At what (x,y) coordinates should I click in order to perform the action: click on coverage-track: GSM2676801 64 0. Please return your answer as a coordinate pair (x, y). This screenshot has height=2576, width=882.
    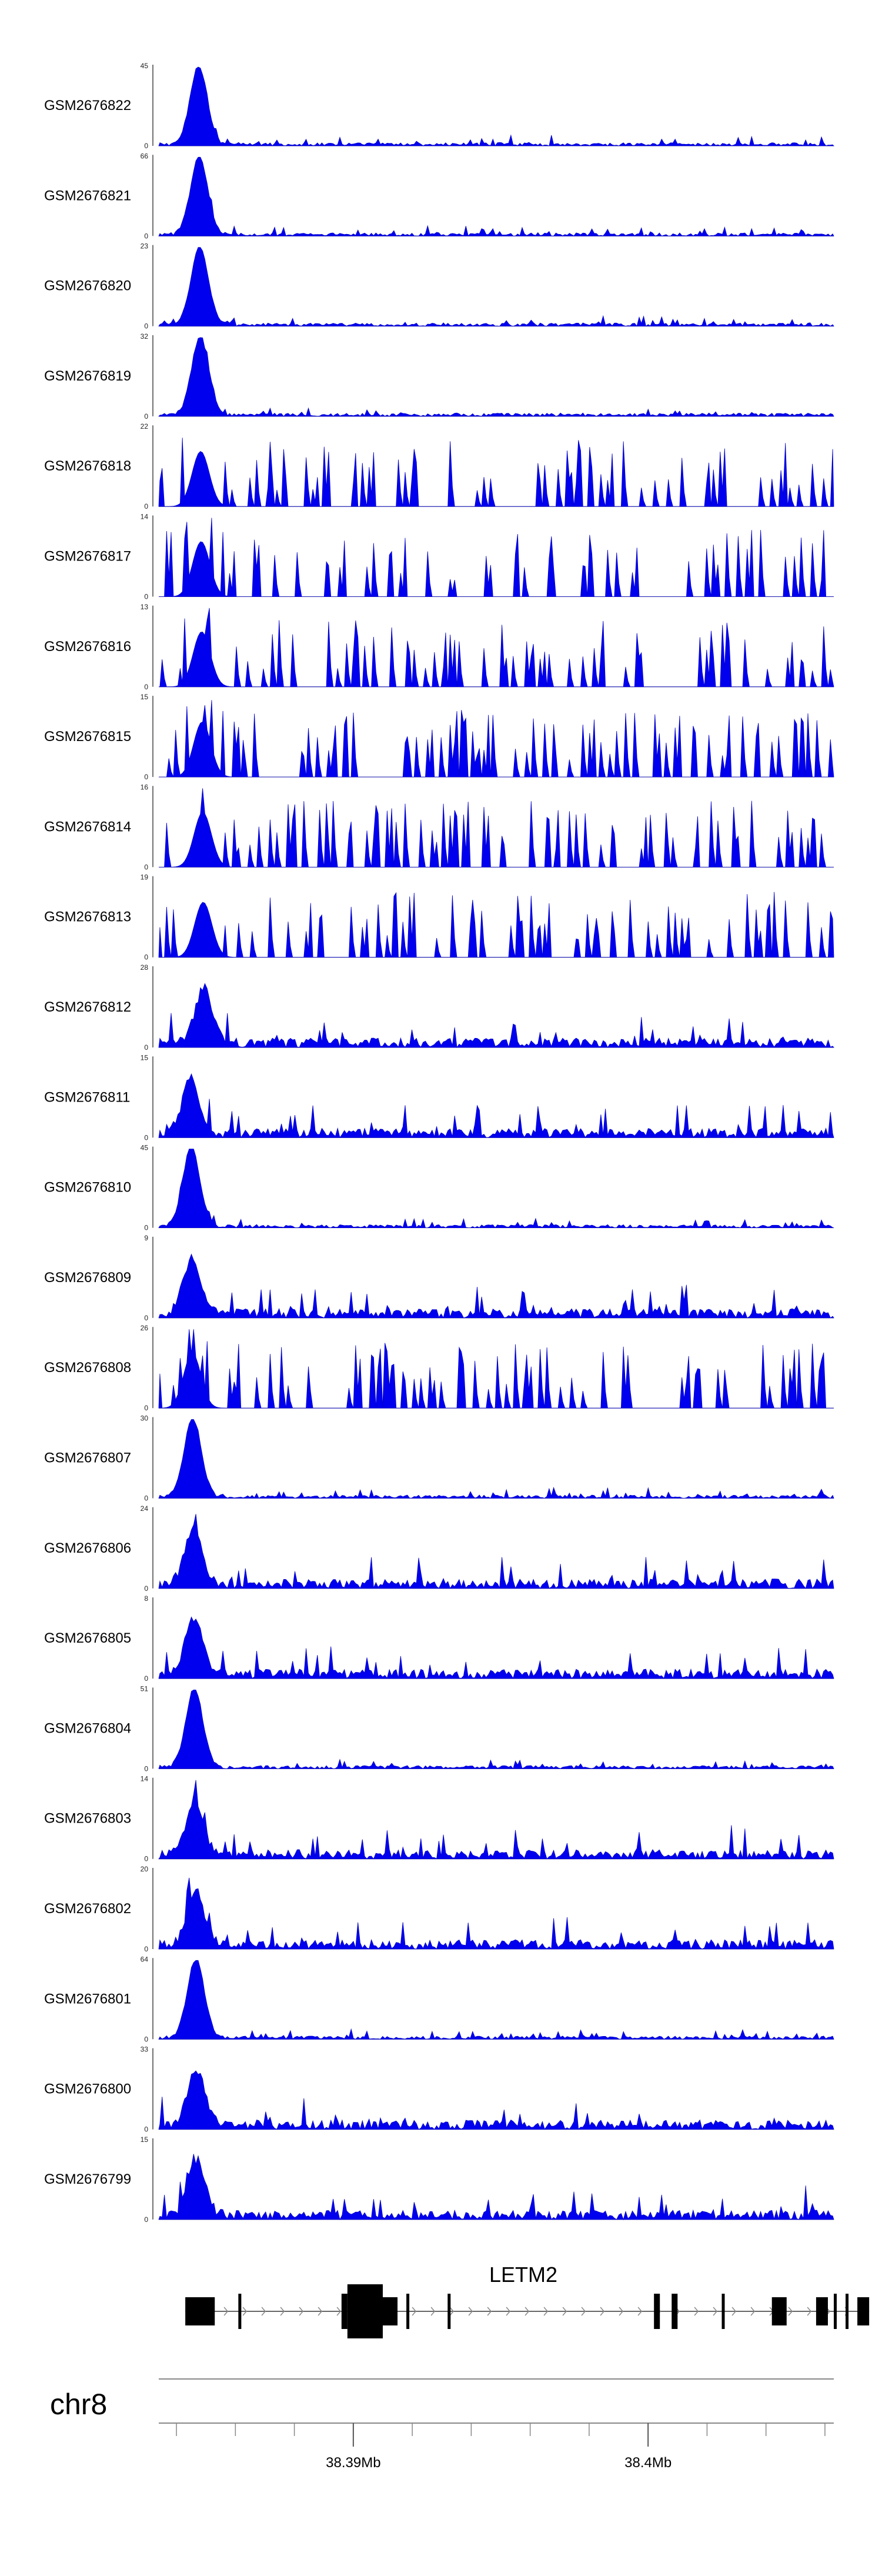
    Looking at the image, I should click on (439, 1999).